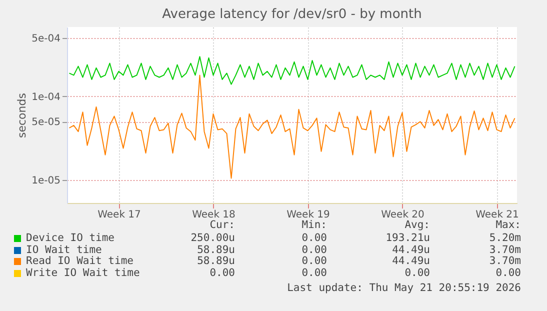 This screenshot has height=311, width=547. What do you see at coordinates (402, 215) in the screenshot?
I see `x-tick-label: Week 20` at bounding box center [402, 215].